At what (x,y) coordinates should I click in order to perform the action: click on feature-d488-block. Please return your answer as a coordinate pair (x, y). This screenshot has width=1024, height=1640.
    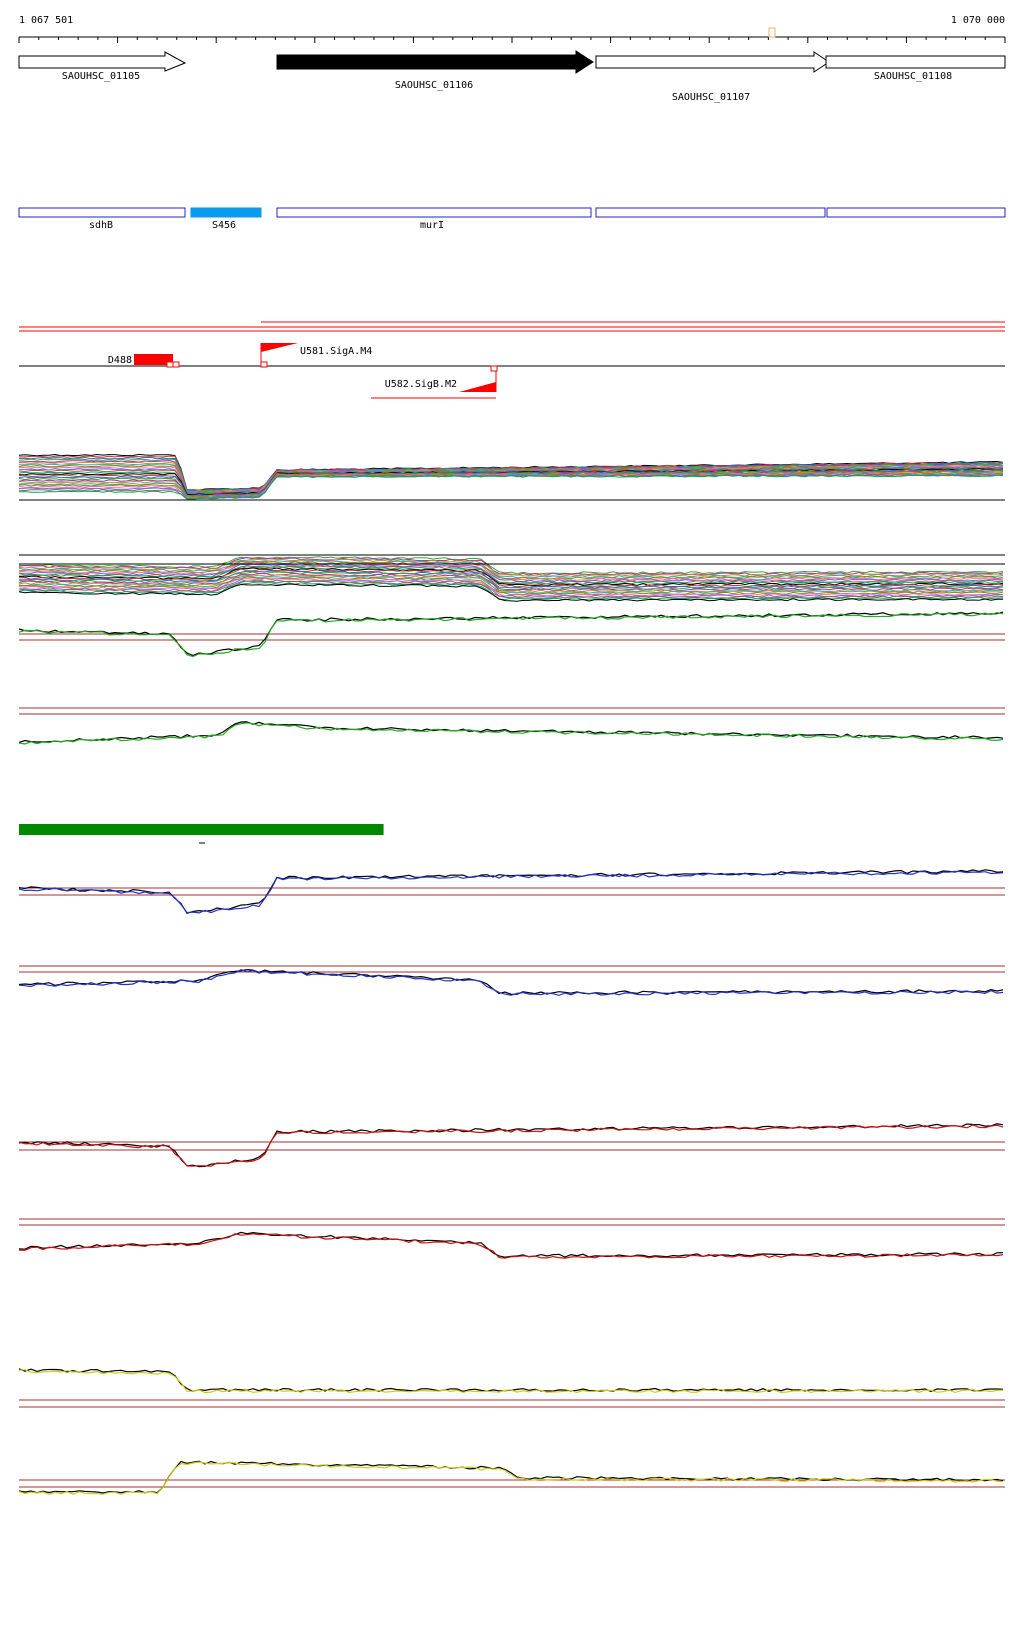
    Looking at the image, I should click on (153, 359).